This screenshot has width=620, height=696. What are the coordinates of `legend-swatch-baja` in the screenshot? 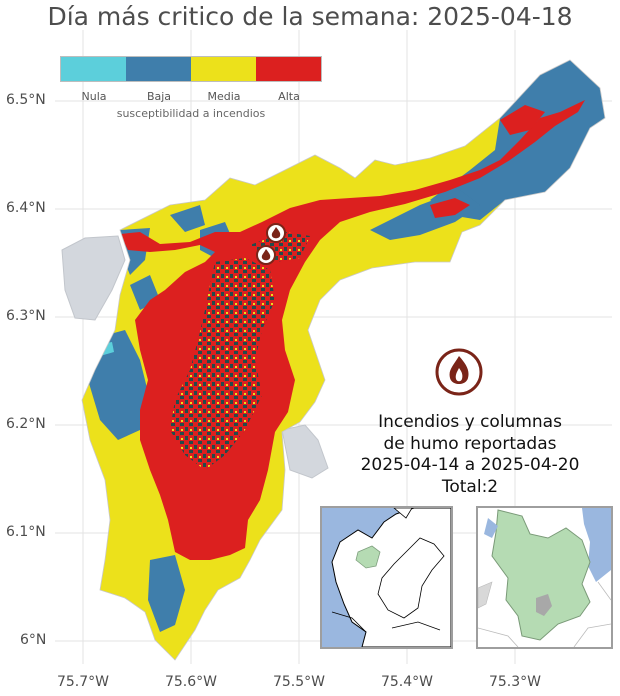 It's located at (158, 69).